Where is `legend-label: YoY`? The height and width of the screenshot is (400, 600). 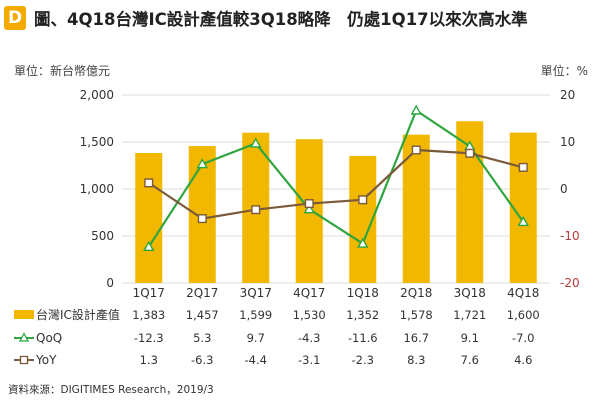
legend-label: YoY is located at coordinates (46, 360).